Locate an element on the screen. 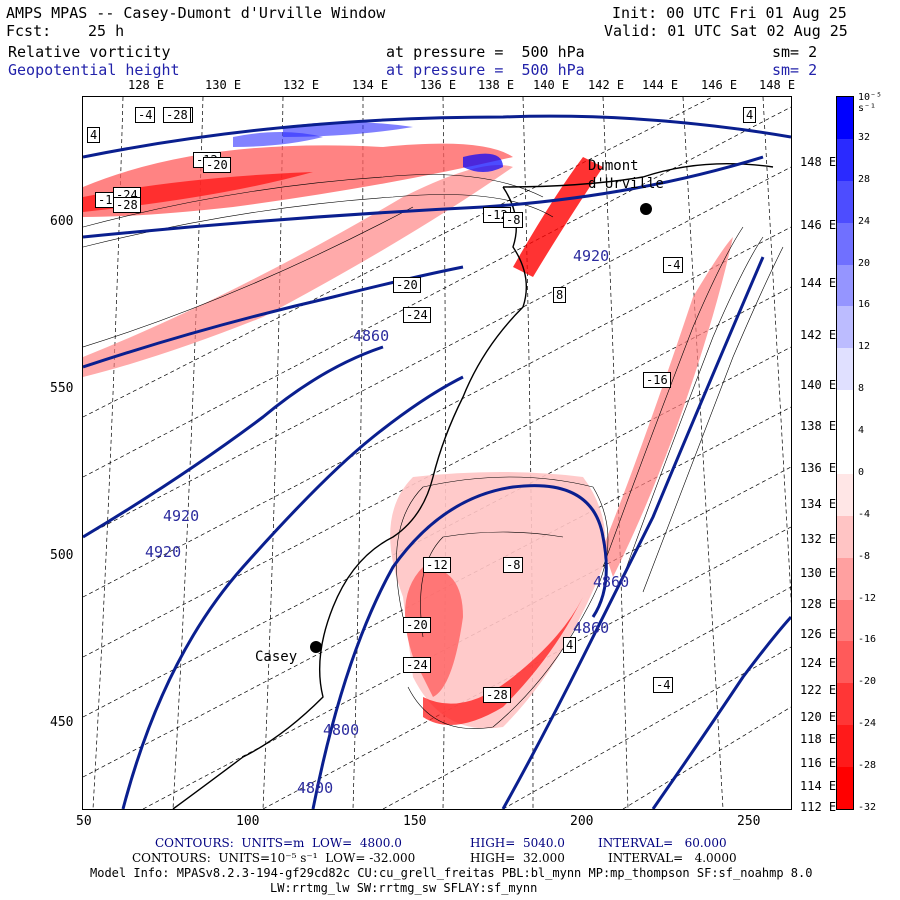 Image resolution: width=900 pixels, height=900 pixels. right-edge-label: 116 E is located at coordinates (818, 763).